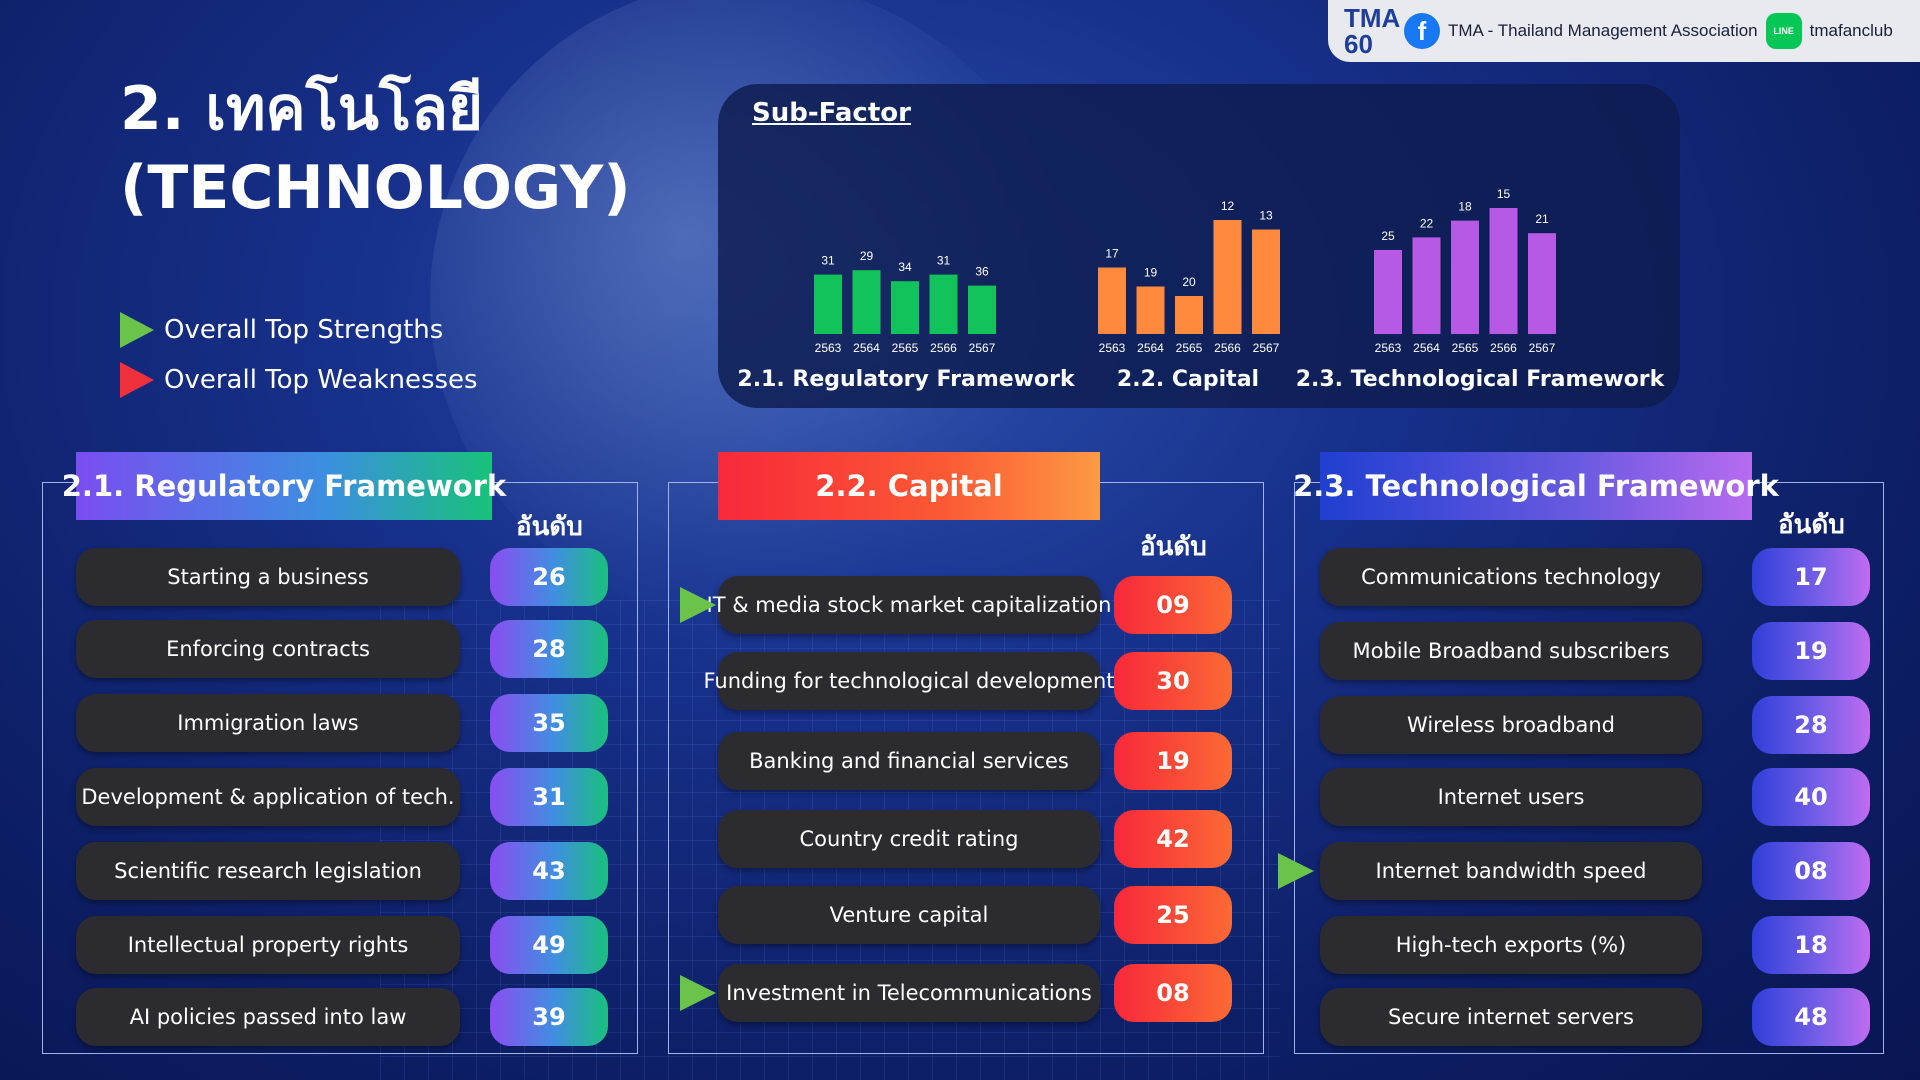  I want to click on page-title-thai: 2. เทคโนโลยี, so click(302, 109).